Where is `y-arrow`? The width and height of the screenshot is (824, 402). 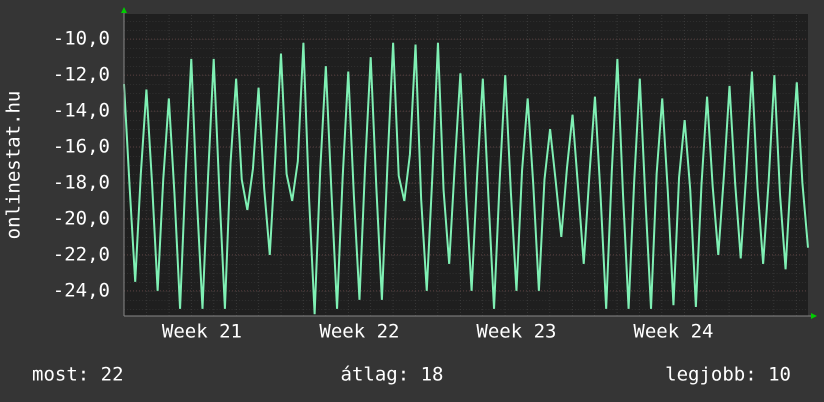 y-arrow is located at coordinates (124, 10).